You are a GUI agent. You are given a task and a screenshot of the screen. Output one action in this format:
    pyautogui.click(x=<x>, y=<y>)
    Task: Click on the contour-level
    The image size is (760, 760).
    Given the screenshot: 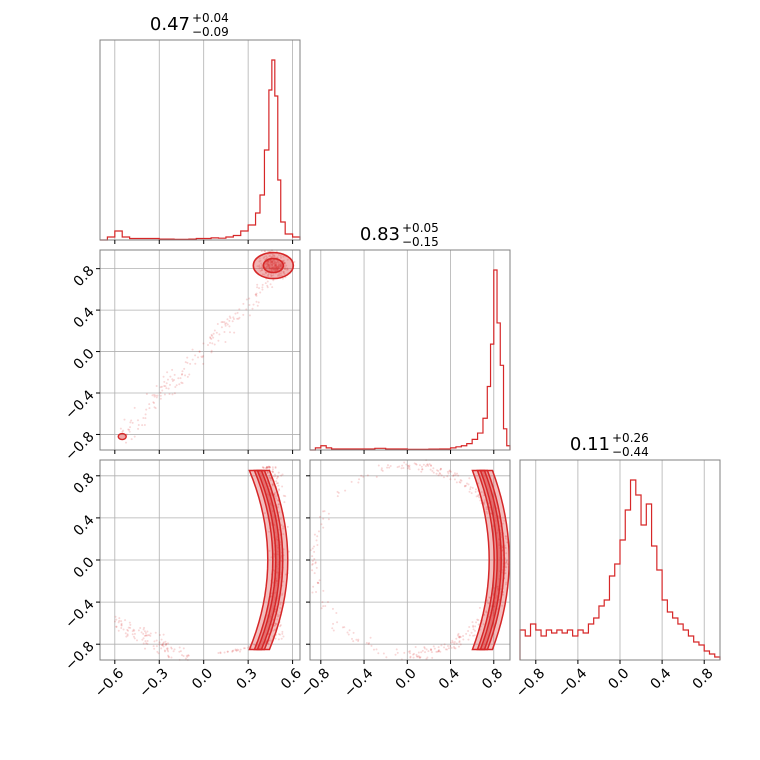 What is the action you would take?
    pyautogui.click(x=273, y=265)
    